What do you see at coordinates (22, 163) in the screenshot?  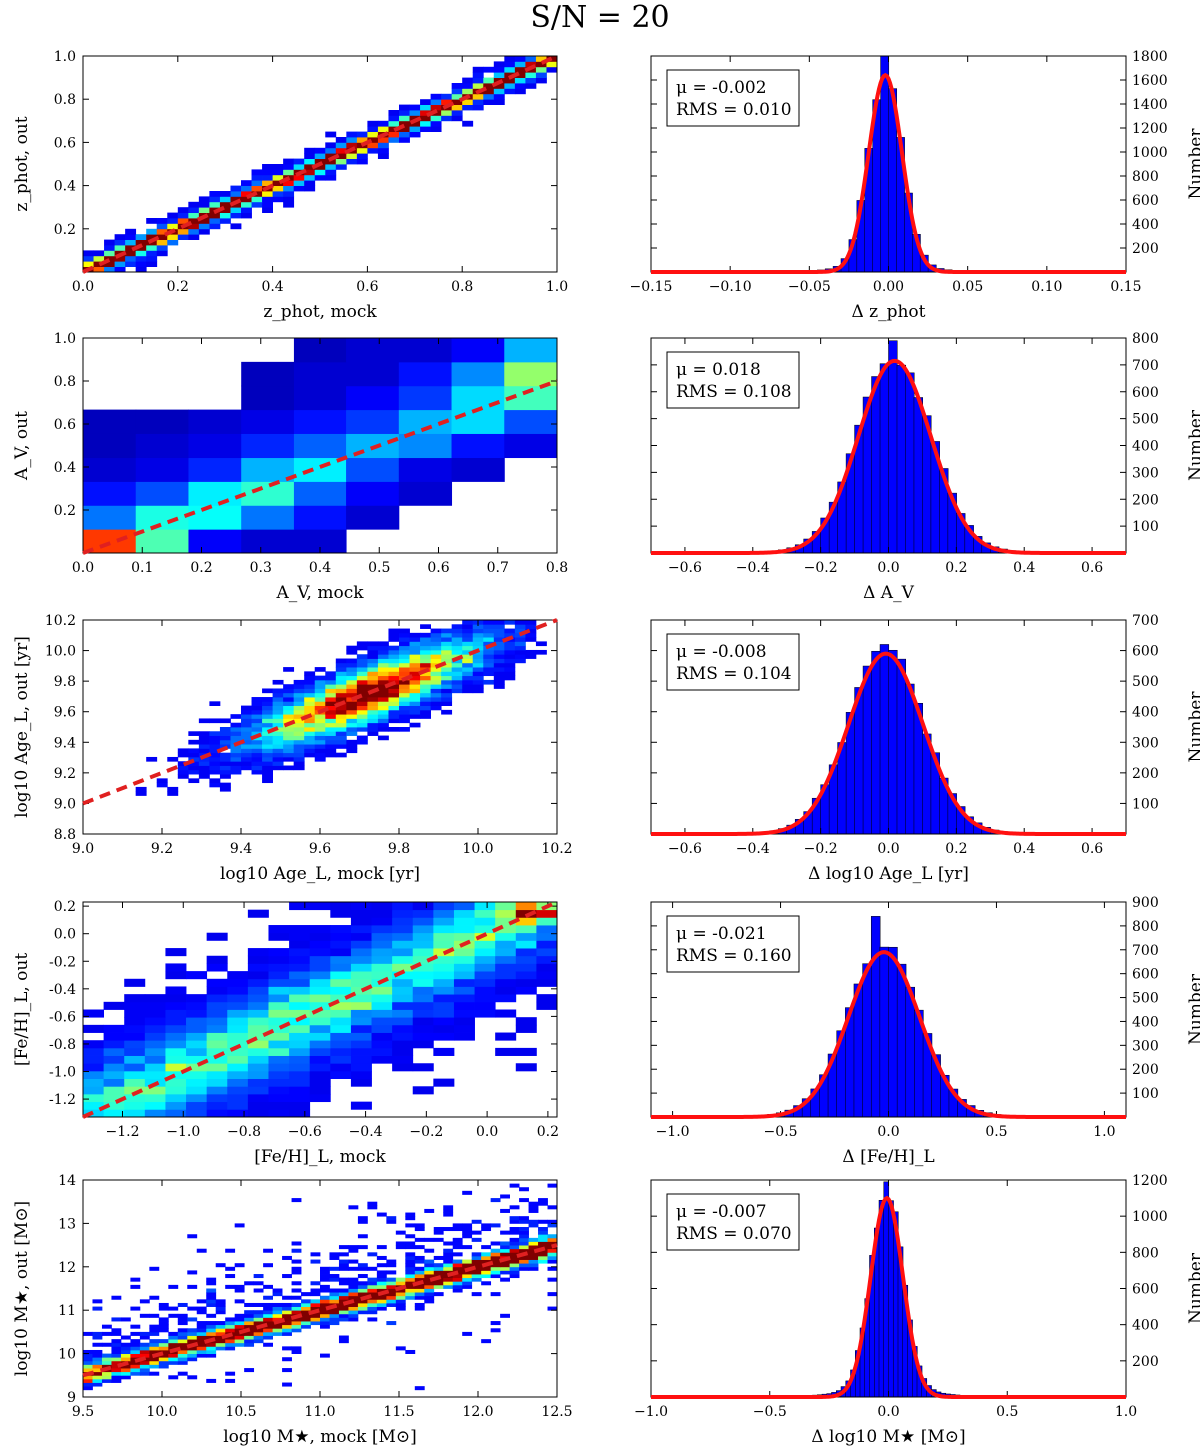 I see `y-axis-label: z_phot, out` at bounding box center [22, 163].